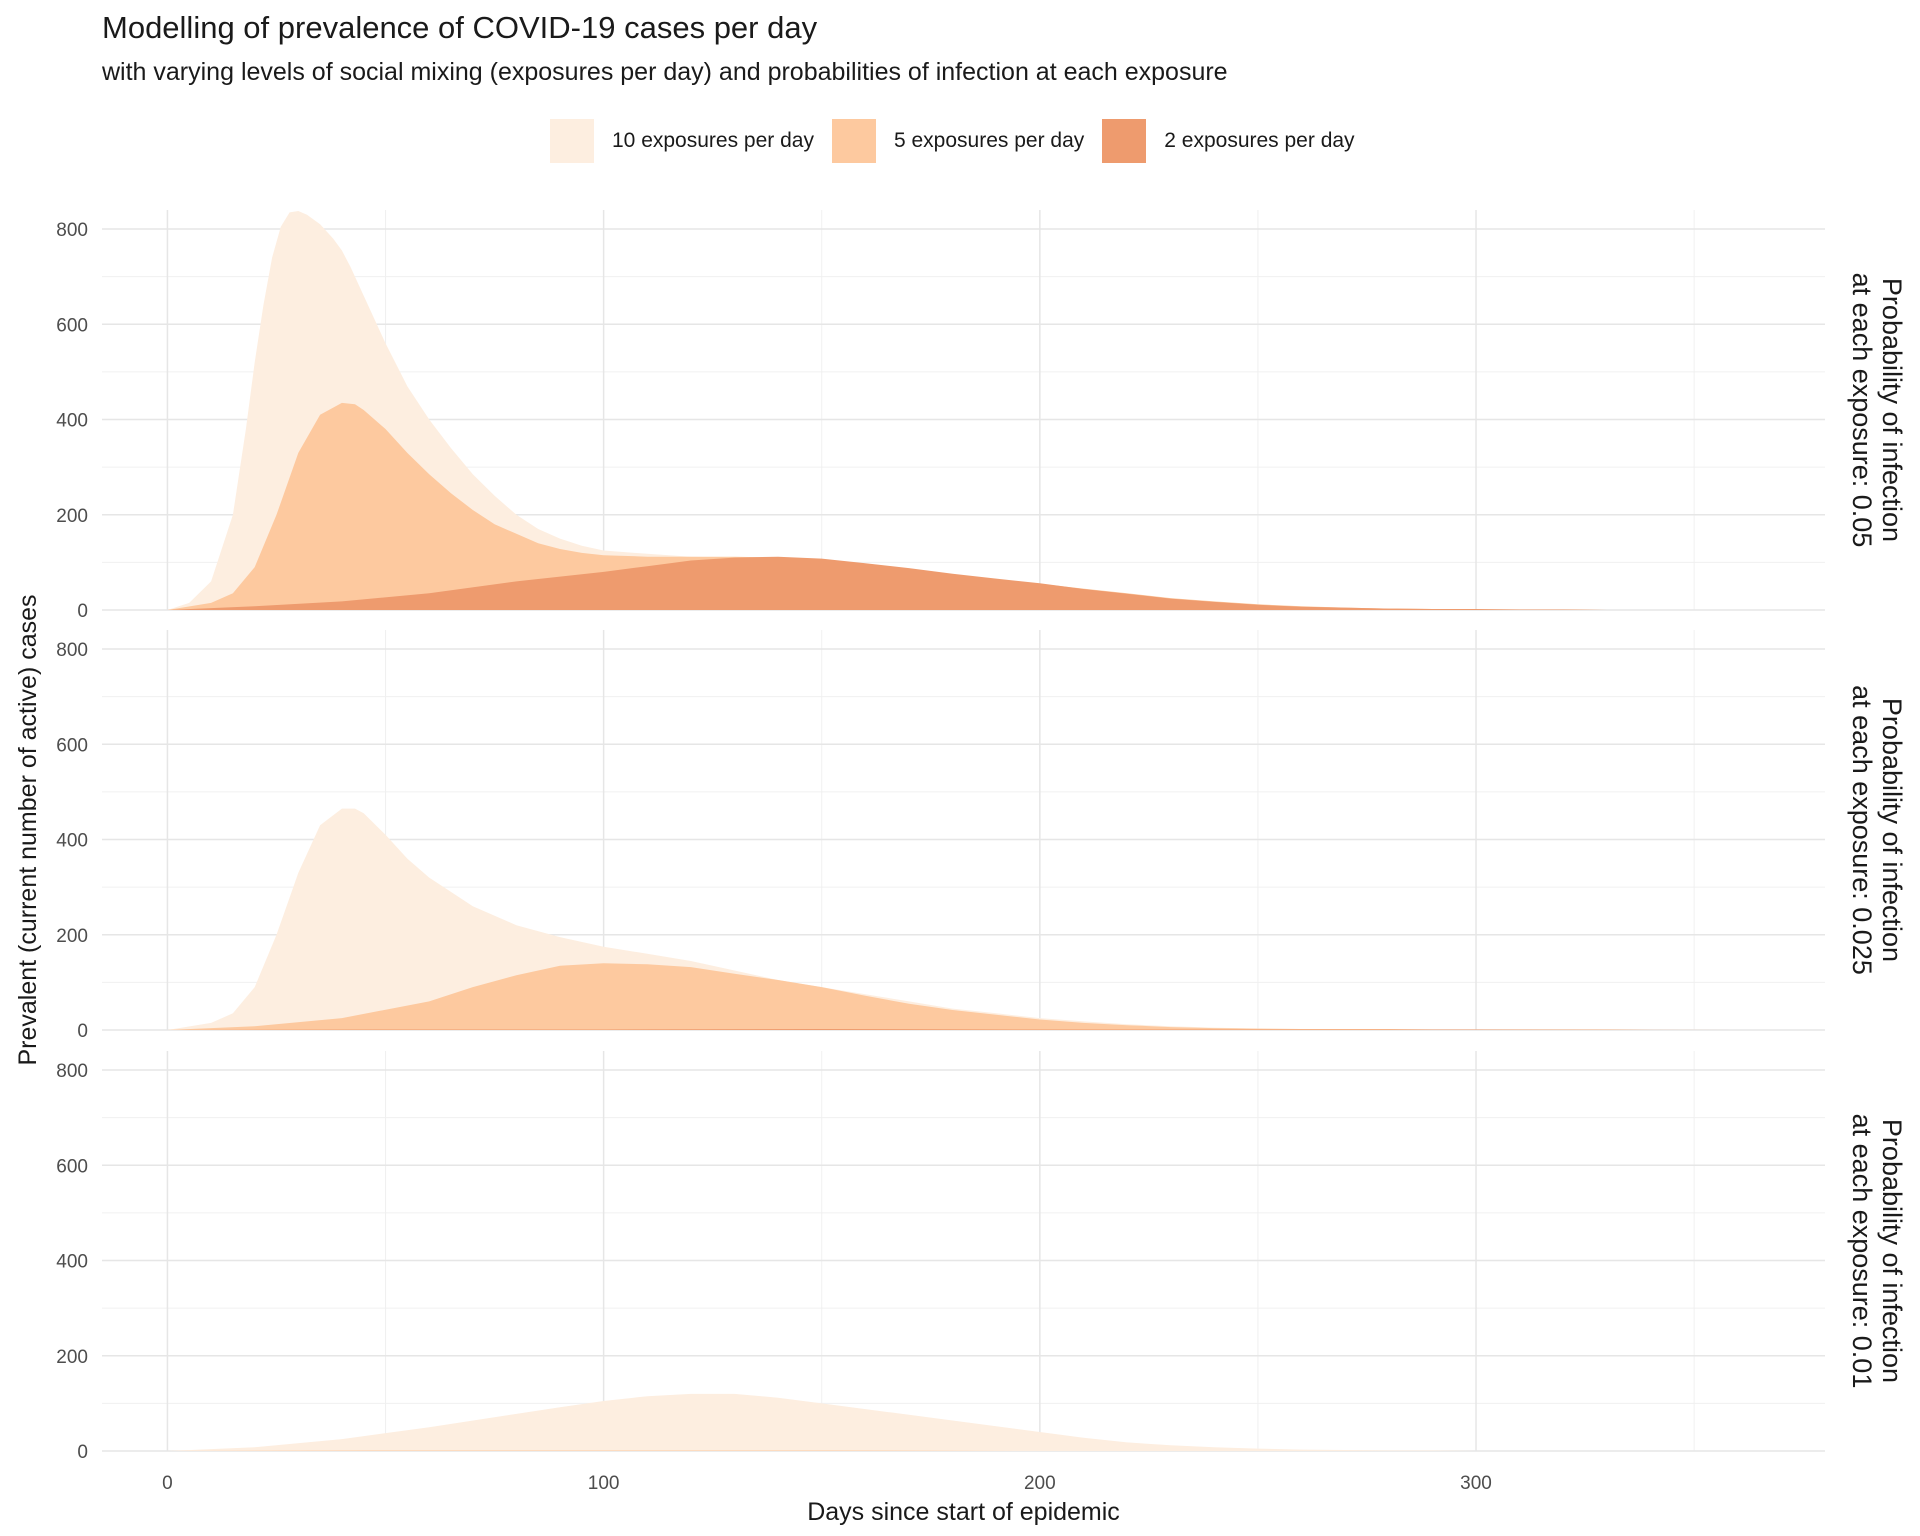 Image resolution: width=1920 pixels, height=1536 pixels. What do you see at coordinates (989, 140) in the screenshot?
I see `legend-label-5-exposures: 5 exposures per day` at bounding box center [989, 140].